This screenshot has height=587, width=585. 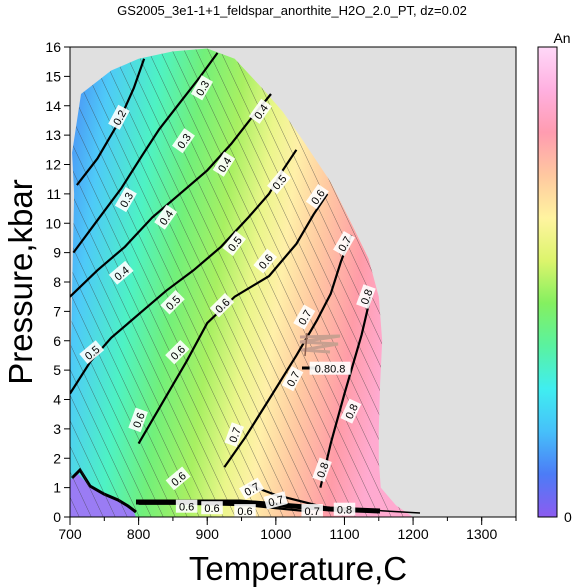 What do you see at coordinates (53, 135) in the screenshot?
I see `y-tick-label: 13` at bounding box center [53, 135].